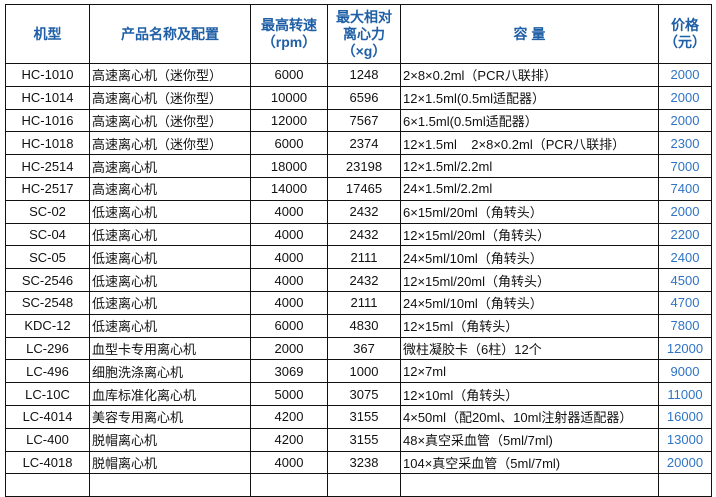 This screenshot has width=716, height=497. What do you see at coordinates (529, 416) in the screenshot?
I see `cell-capacity: 4×50ml（配20ml、10ml注射器适配器）` at bounding box center [529, 416].